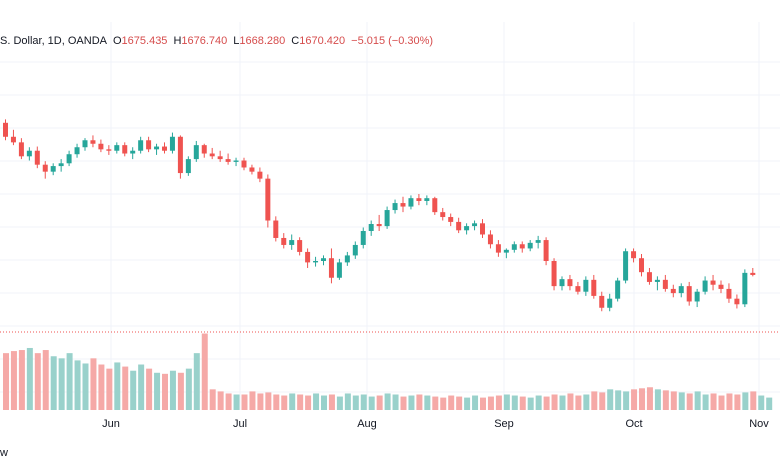  What do you see at coordinates (390, 425) in the screenshot?
I see `time-axis: Jun Jul Aug Sep Oct Nov` at bounding box center [390, 425].